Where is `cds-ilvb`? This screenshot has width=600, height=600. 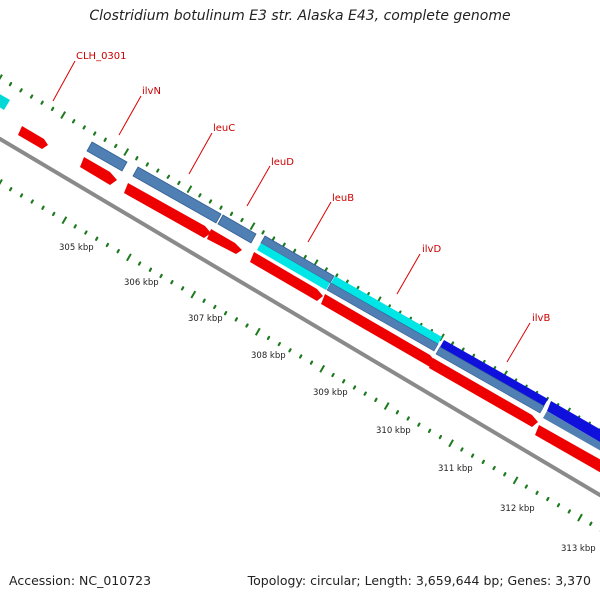
cds-ilvb is located at coordinates (483, 392).